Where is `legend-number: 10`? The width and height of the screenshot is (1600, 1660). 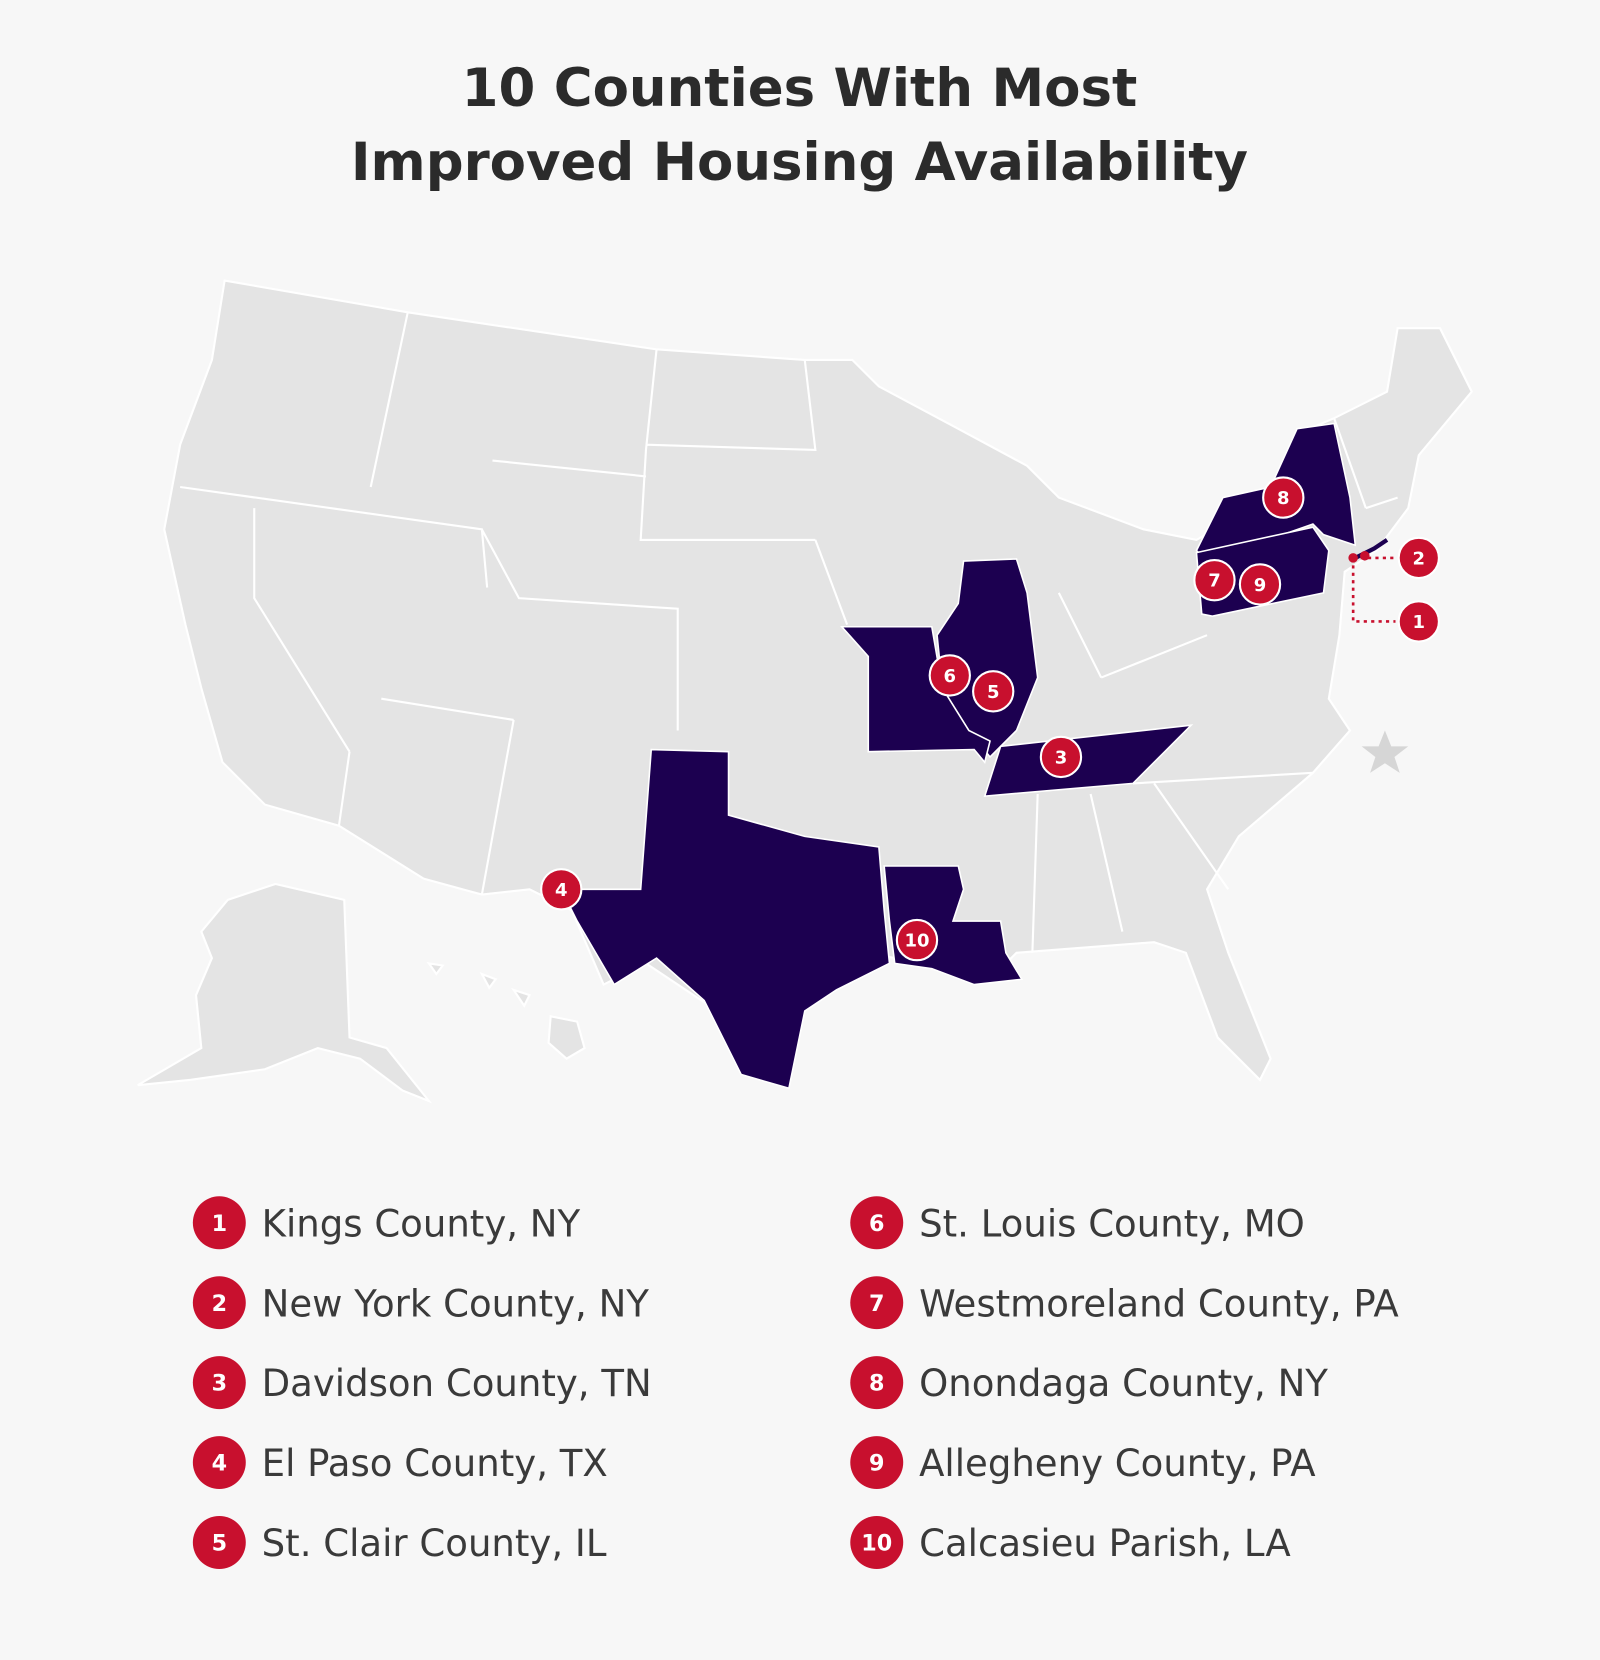 legend-number: 10 is located at coordinates (876, 1544).